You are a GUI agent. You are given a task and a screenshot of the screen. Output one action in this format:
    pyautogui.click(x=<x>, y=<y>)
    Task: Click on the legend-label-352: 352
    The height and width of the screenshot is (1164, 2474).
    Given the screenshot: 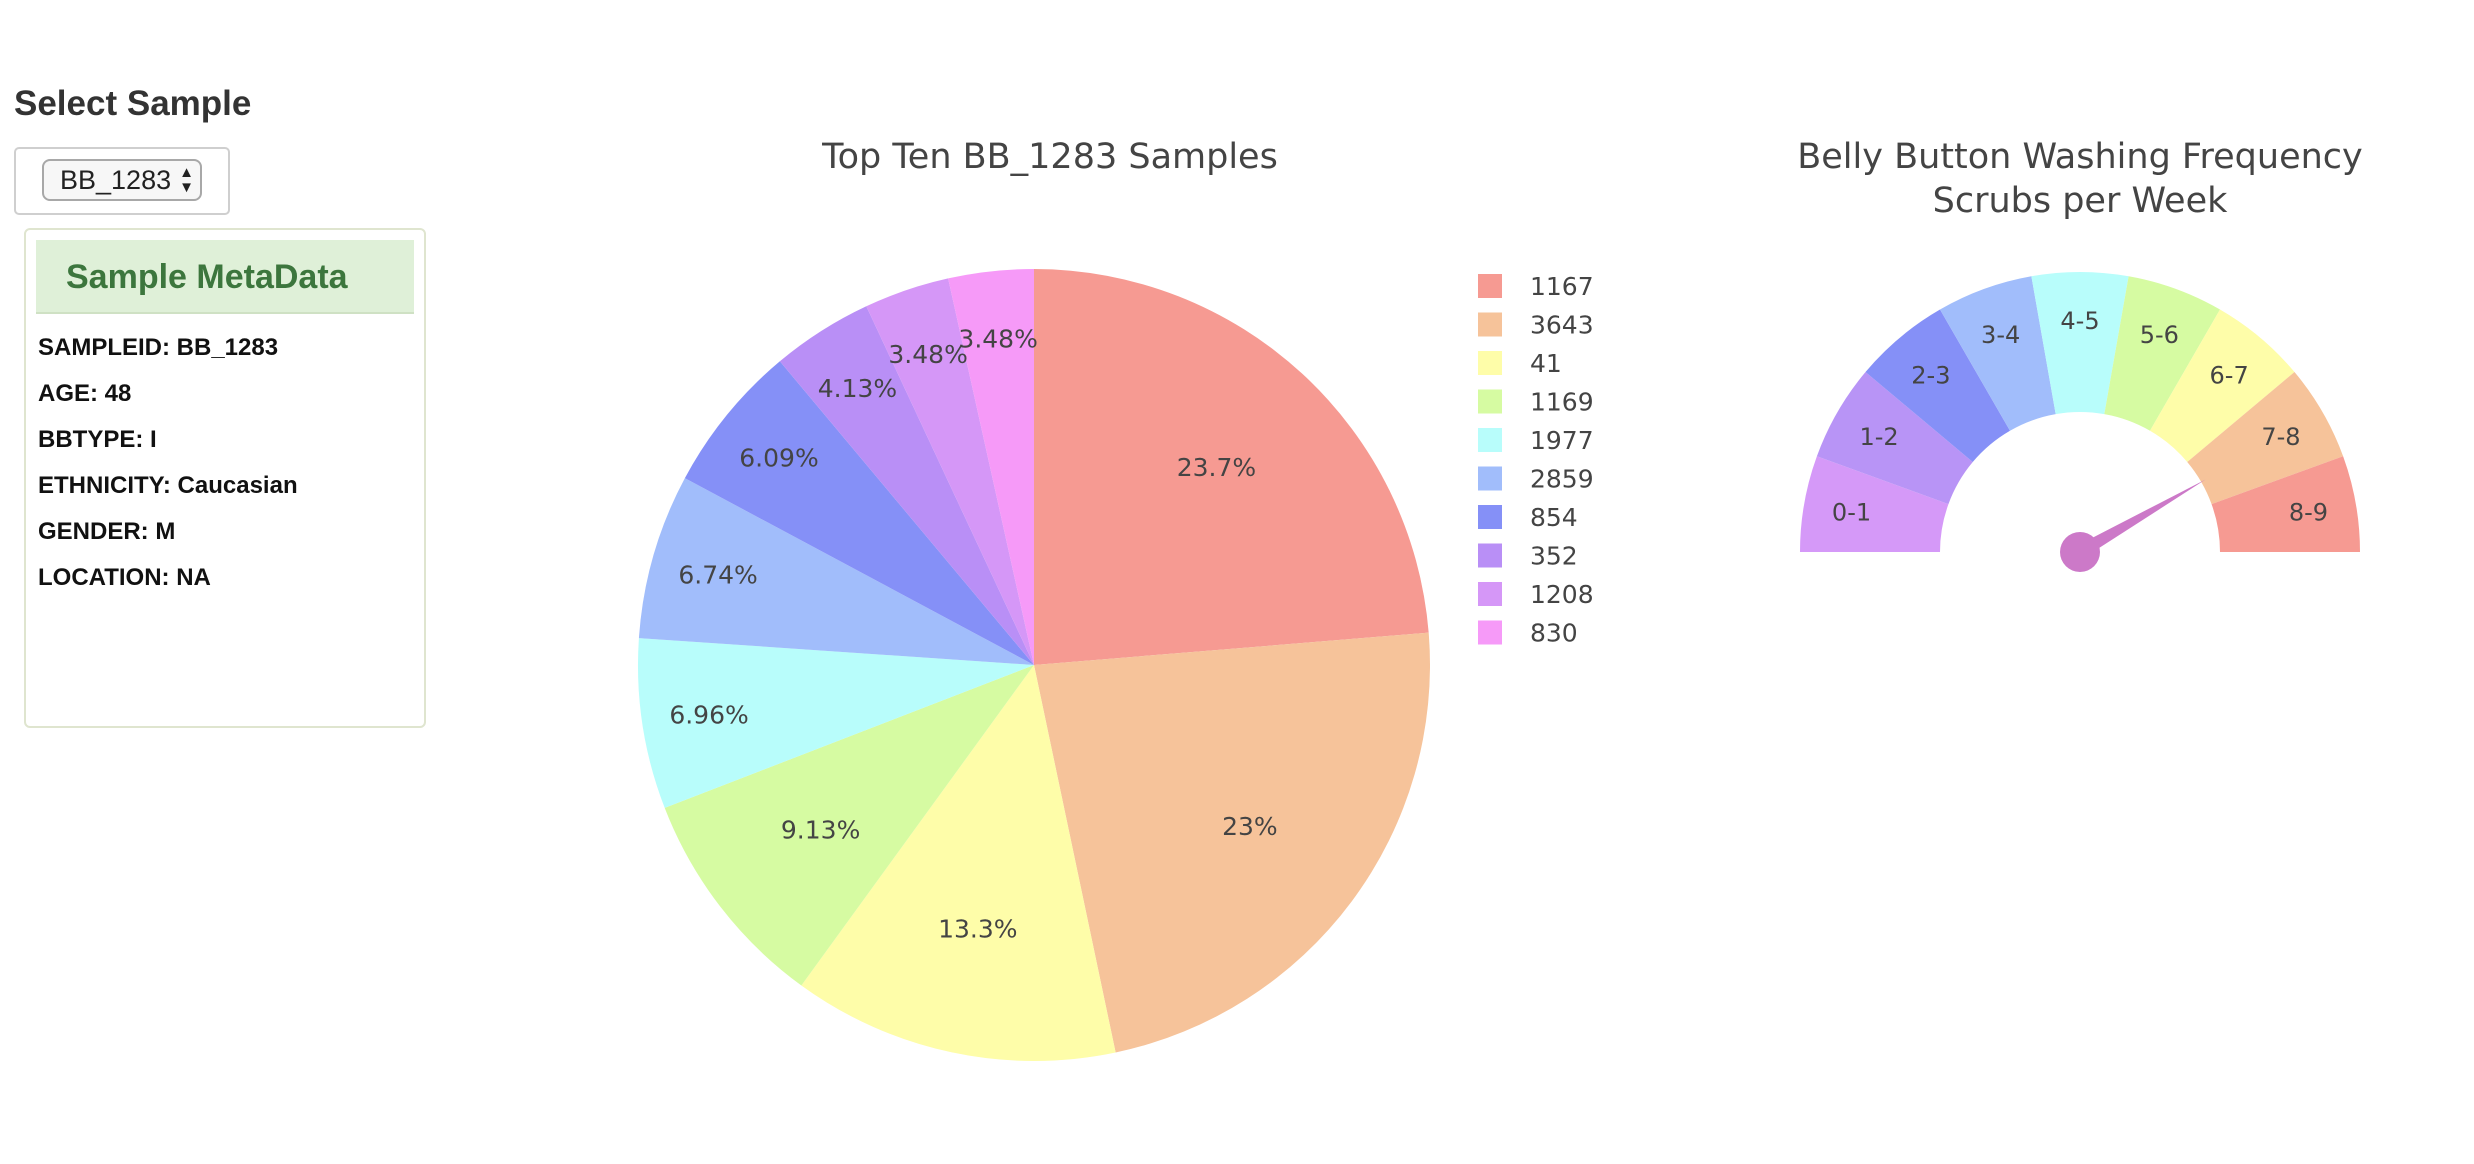 What is the action you would take?
    pyautogui.click(x=1554, y=556)
    